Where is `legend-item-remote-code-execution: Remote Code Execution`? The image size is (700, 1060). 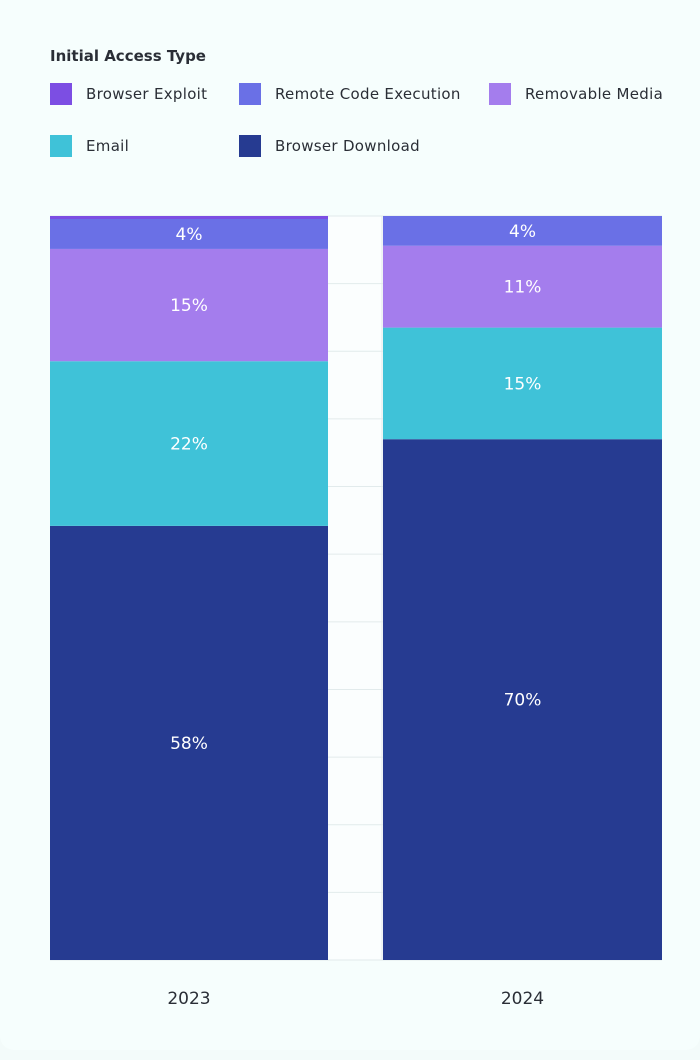
legend-item-remote-code-execution: Remote Code Execution is located at coordinates (350, 94).